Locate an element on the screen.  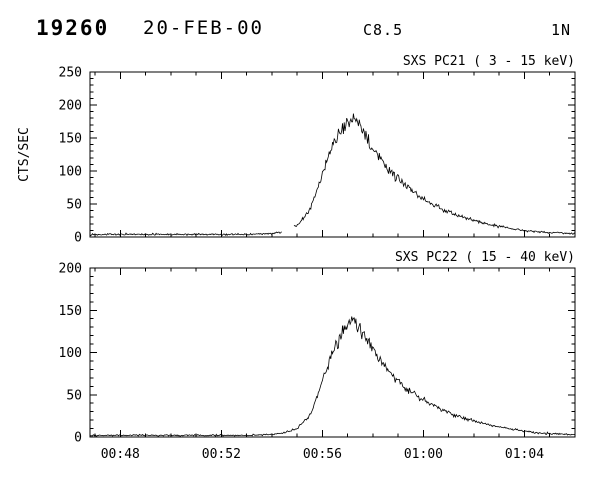
y-tick-label: 250 is located at coordinates (70, 73).